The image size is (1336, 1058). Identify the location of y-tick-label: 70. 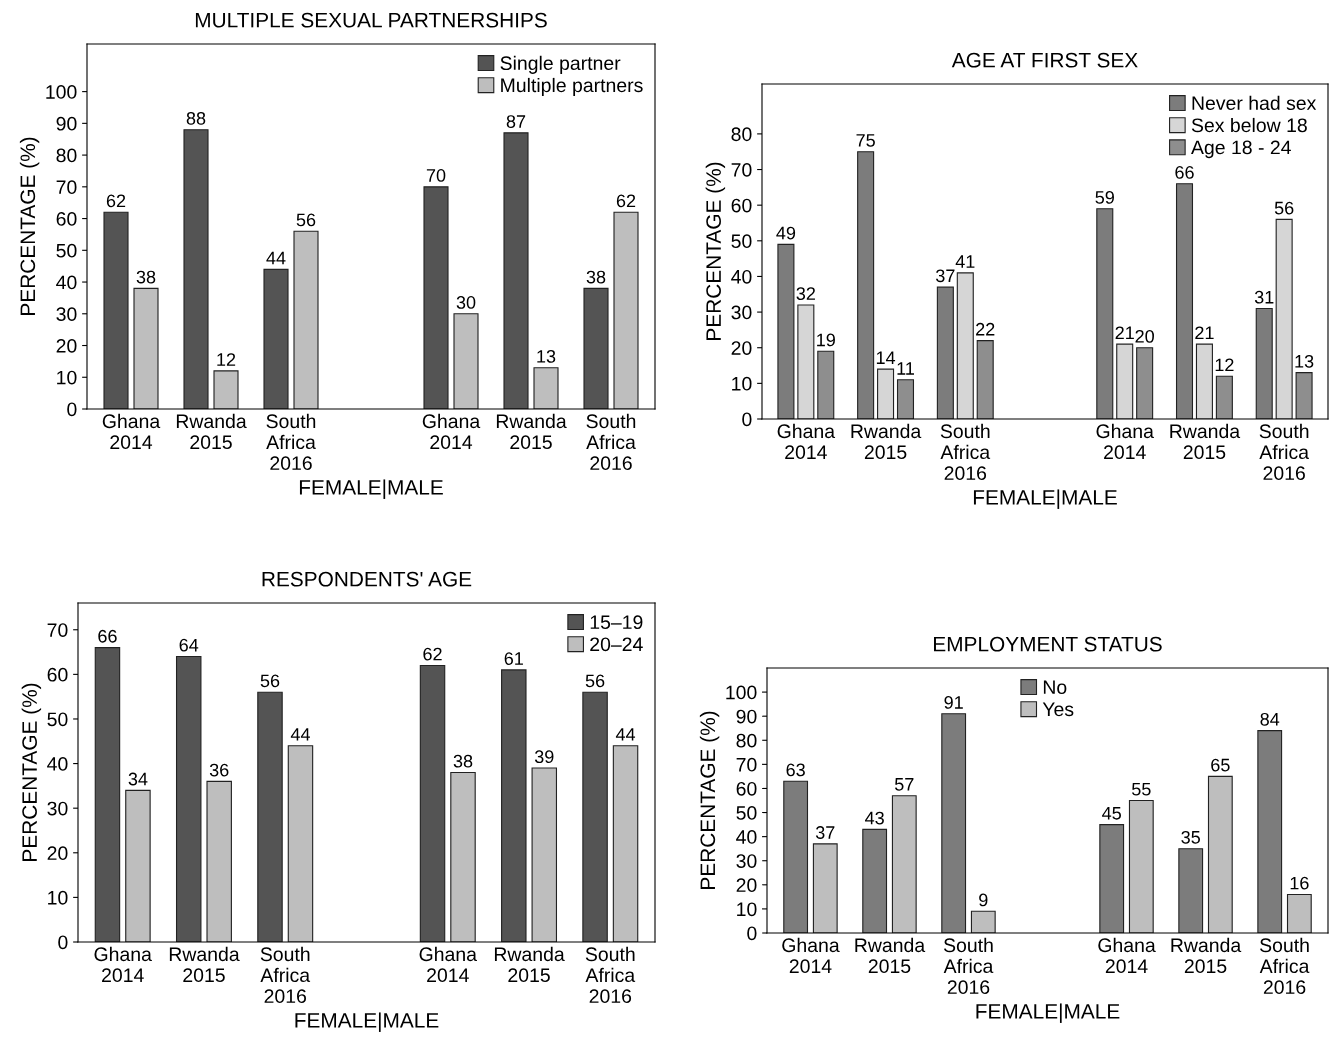
(746, 764).